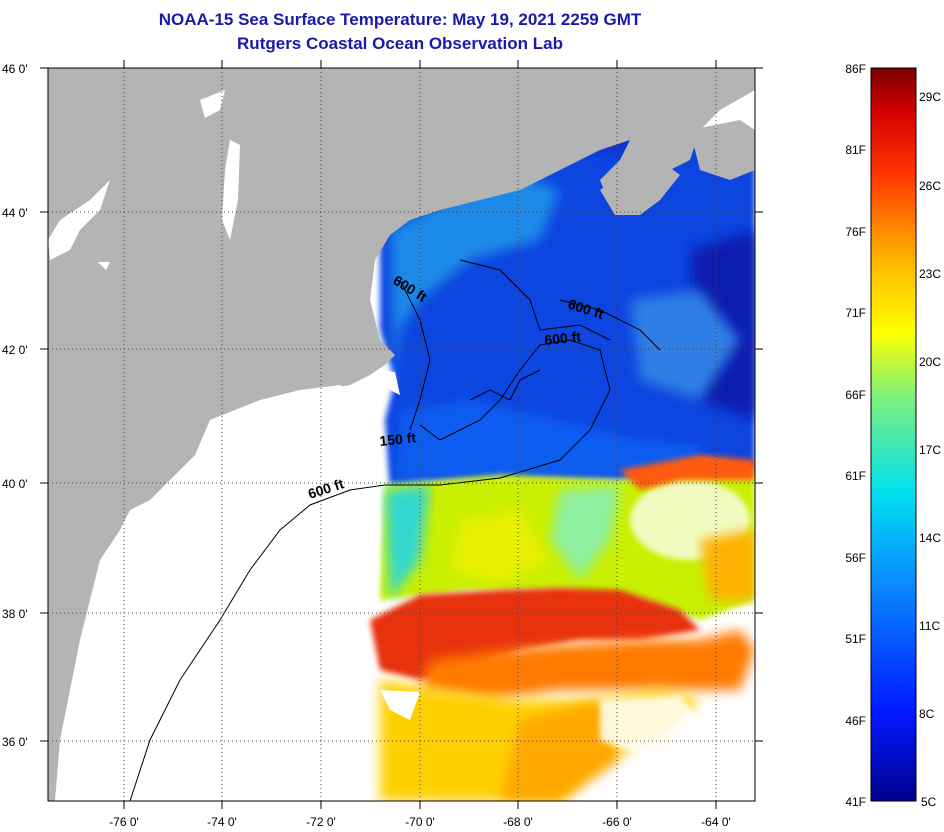 This screenshot has width=944, height=832. I want to click on cb-f-label: 81F, so click(855, 150).